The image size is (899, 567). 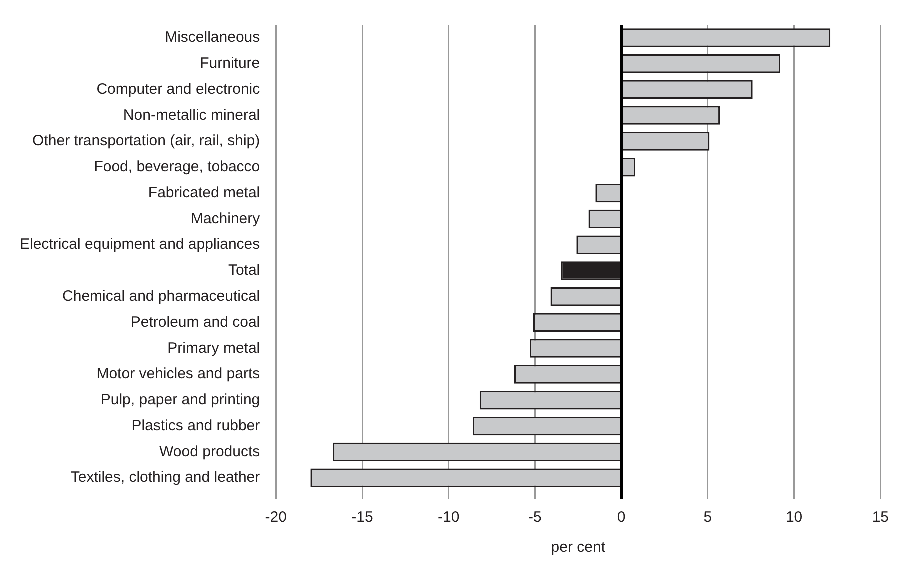 I want to click on y-tick-label: Furniture, so click(x=230, y=63).